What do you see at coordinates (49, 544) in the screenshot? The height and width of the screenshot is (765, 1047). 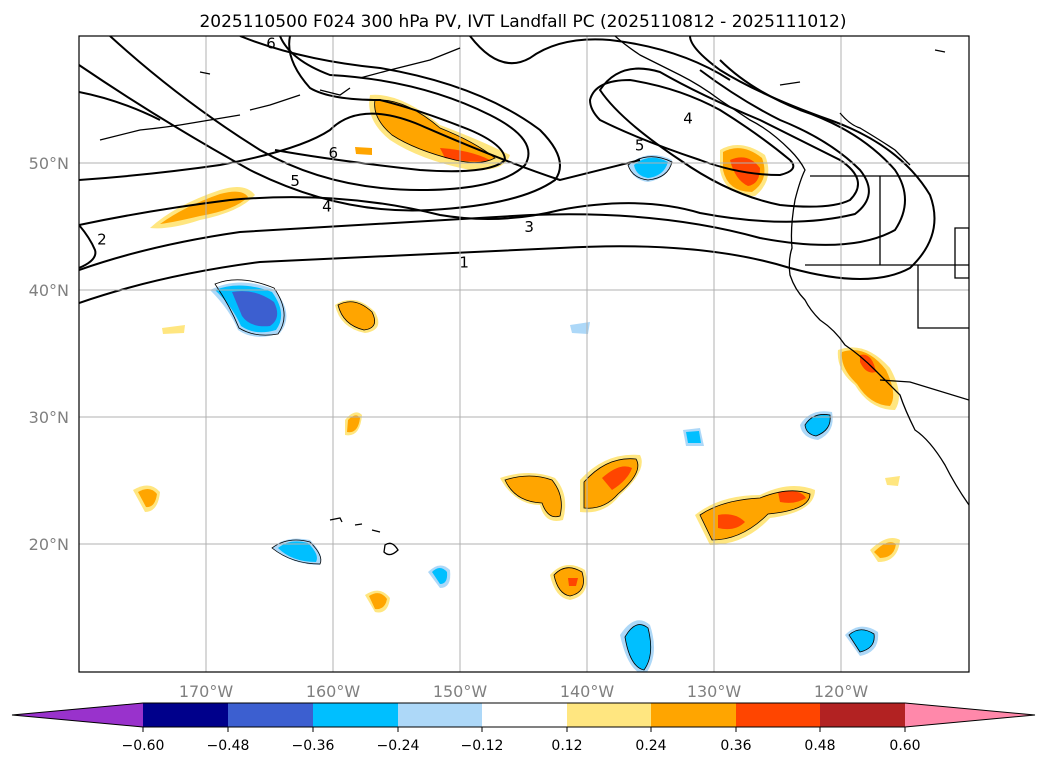 I see `lat-label: 20°N` at bounding box center [49, 544].